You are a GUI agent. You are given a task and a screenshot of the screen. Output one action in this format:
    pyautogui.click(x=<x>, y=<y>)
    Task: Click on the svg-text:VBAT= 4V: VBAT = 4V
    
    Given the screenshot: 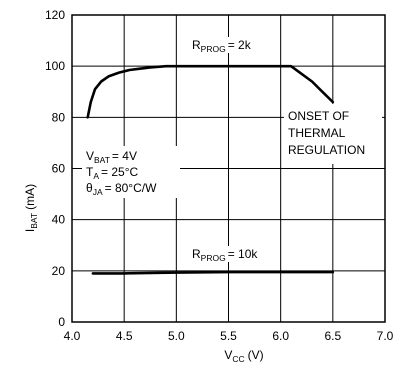 What is the action you would take?
    pyautogui.click(x=111, y=157)
    